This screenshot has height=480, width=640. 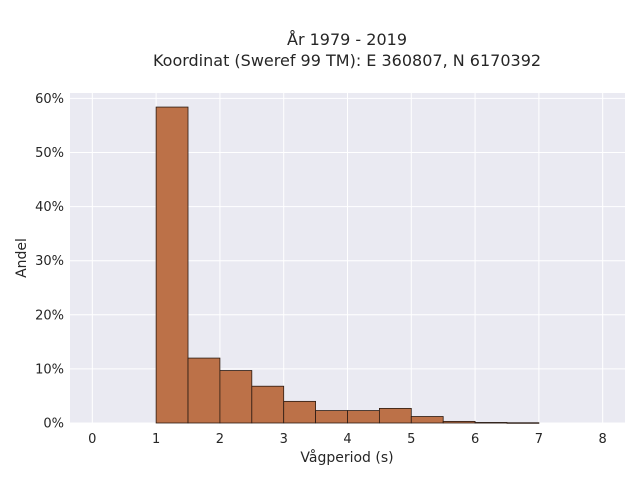 I want to click on y-tick-label: 0%, so click(x=53, y=424).